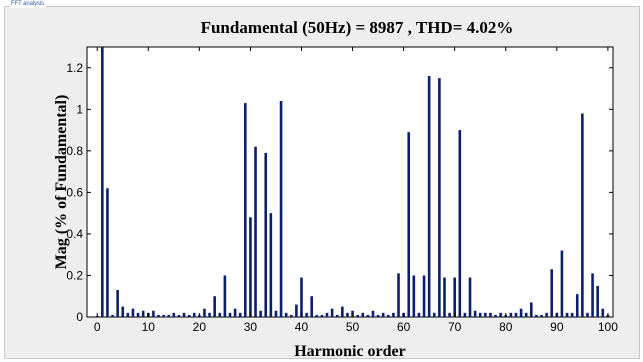 The height and width of the screenshot is (362, 643). I want to click on x-axis-label: Harmonic order, so click(350, 351).